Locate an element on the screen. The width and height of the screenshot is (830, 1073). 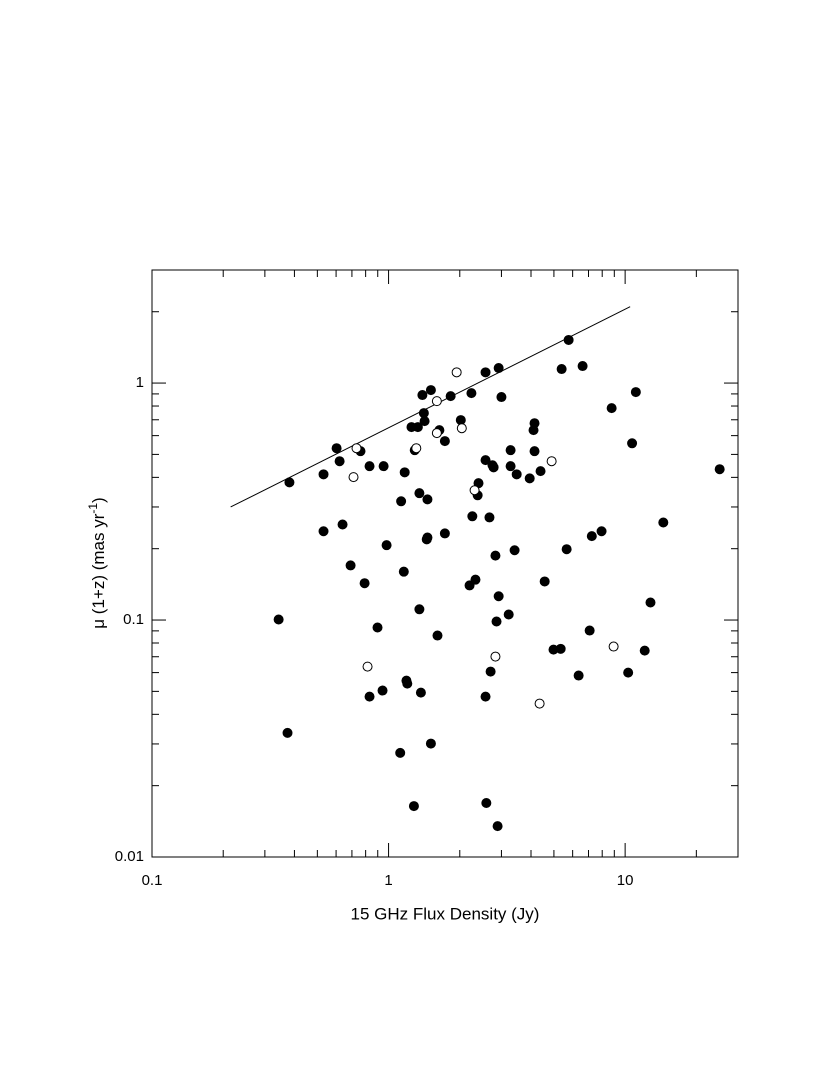
reference-line is located at coordinates (430, 407).